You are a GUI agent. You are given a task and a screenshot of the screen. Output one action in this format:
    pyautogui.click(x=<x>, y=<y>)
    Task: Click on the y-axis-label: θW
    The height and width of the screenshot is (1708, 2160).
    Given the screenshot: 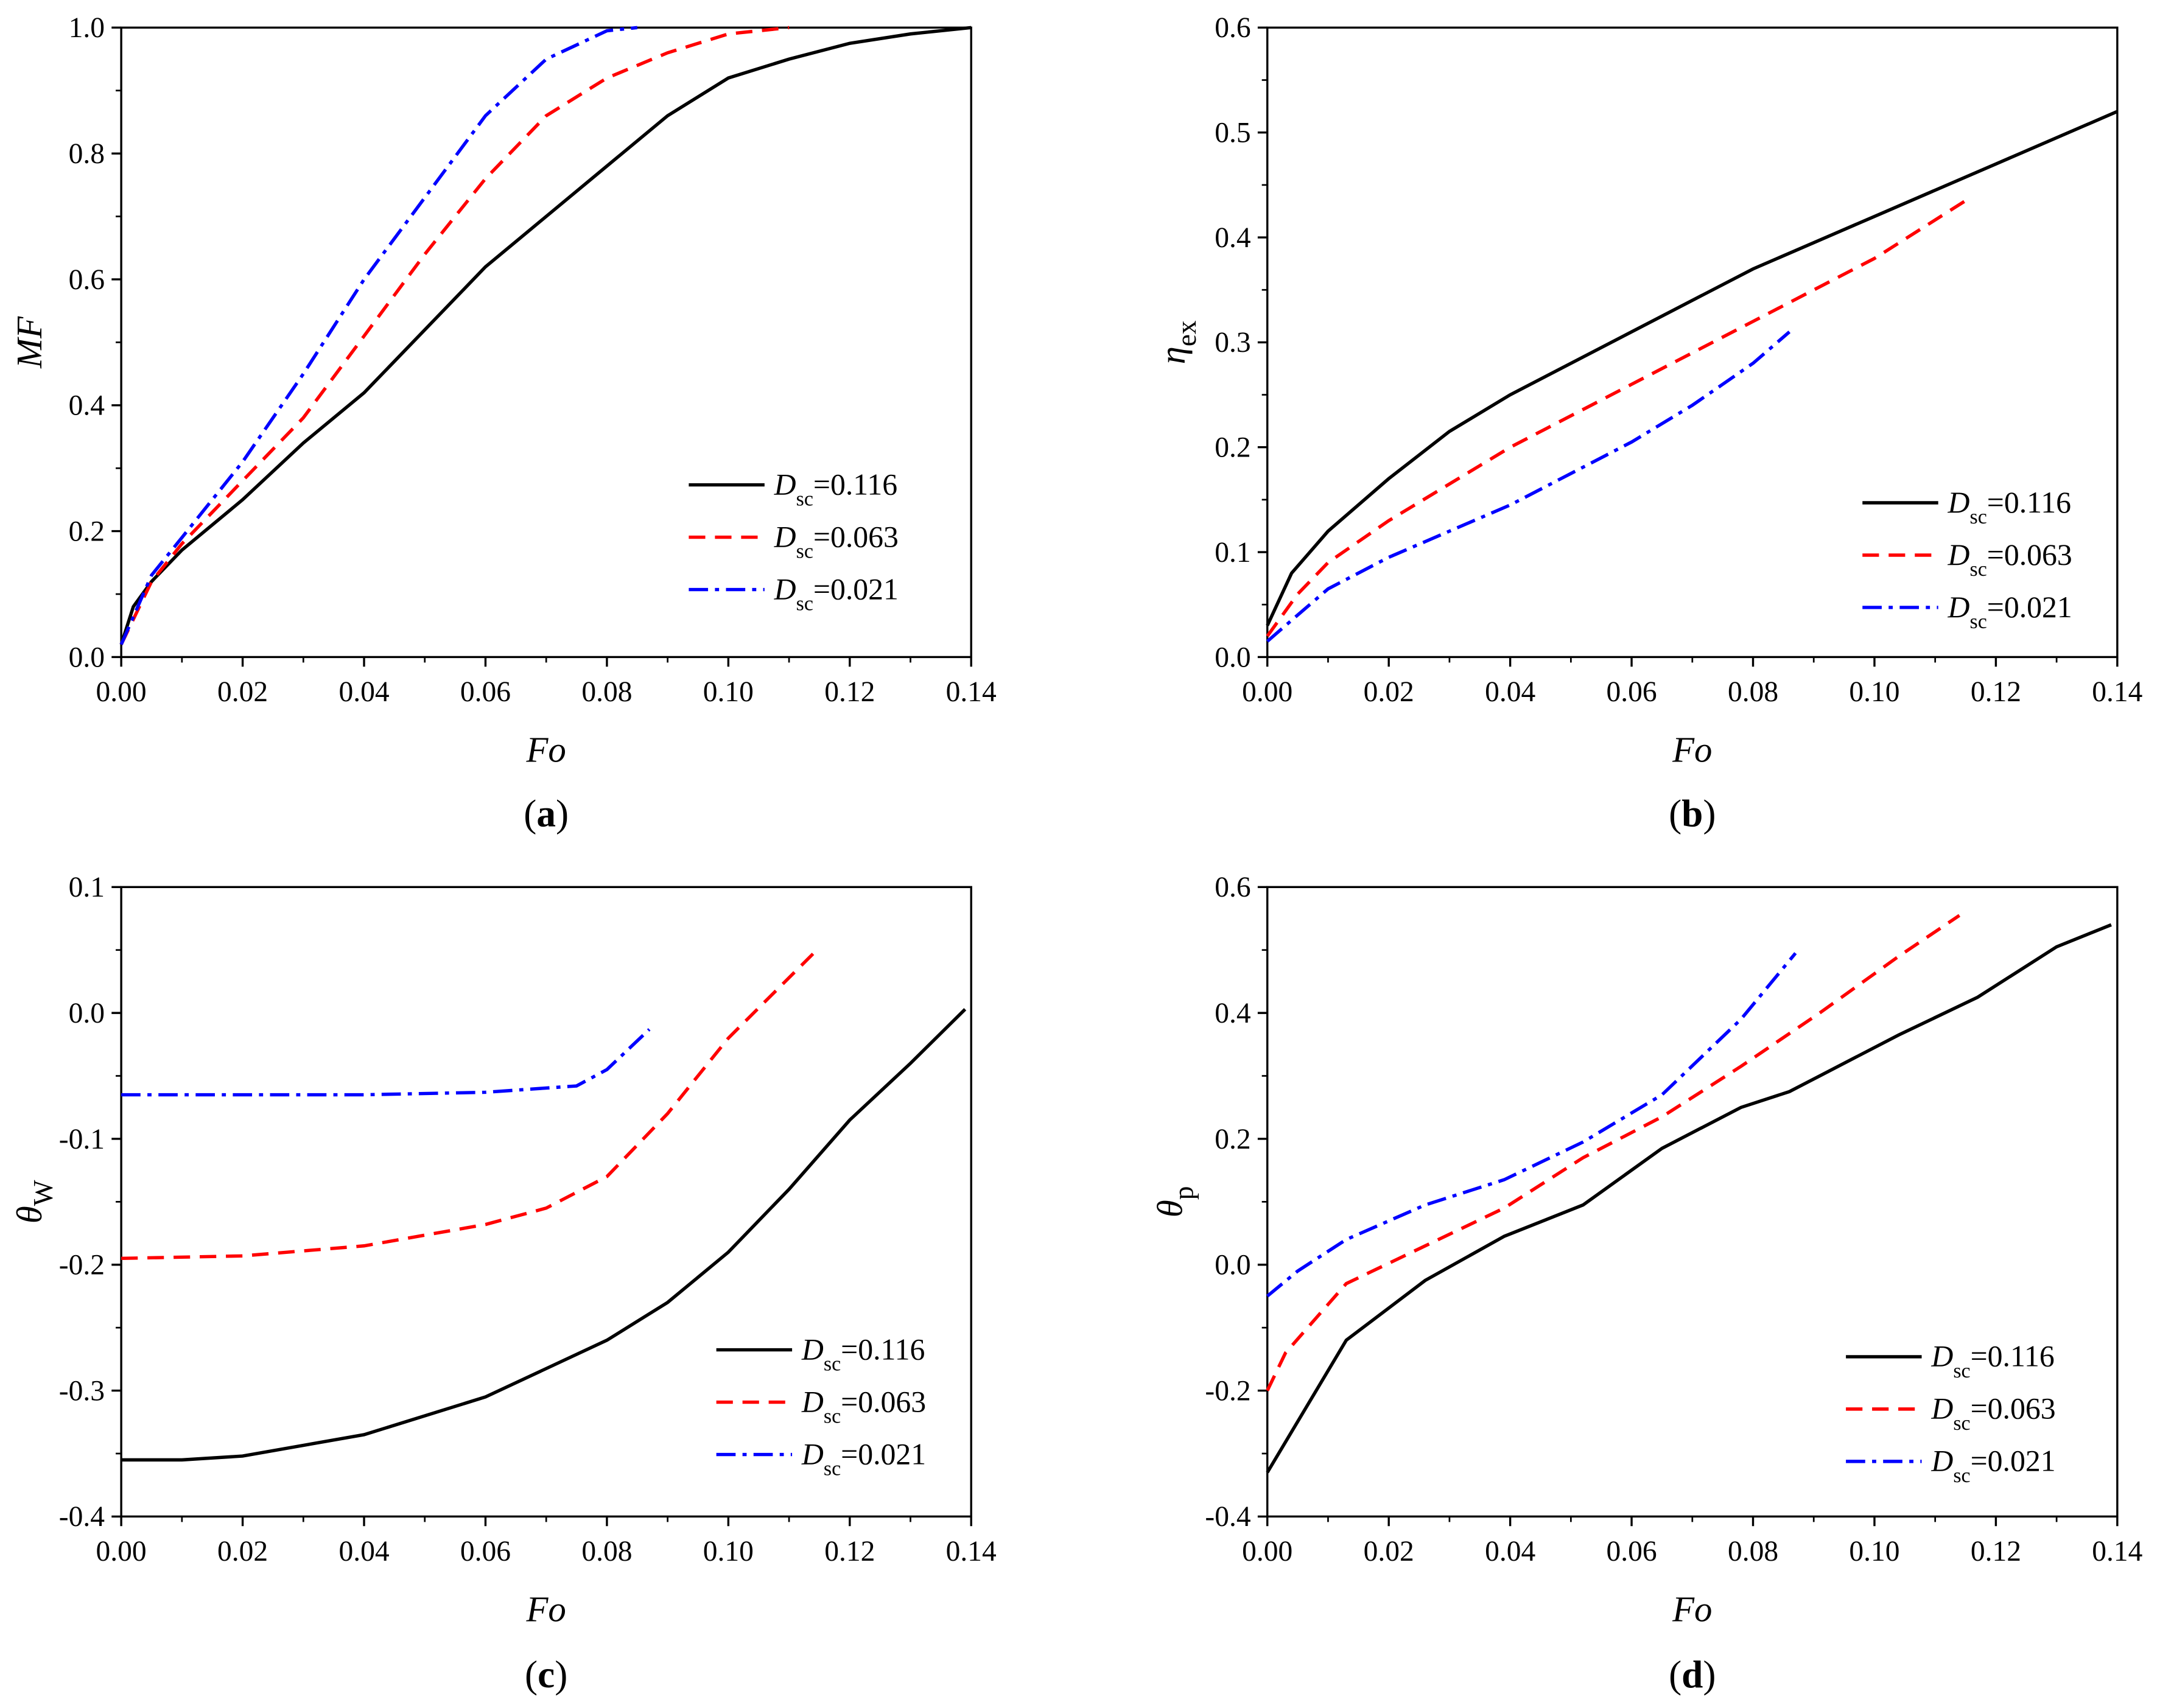 What is the action you would take?
    pyautogui.click(x=34, y=1201)
    